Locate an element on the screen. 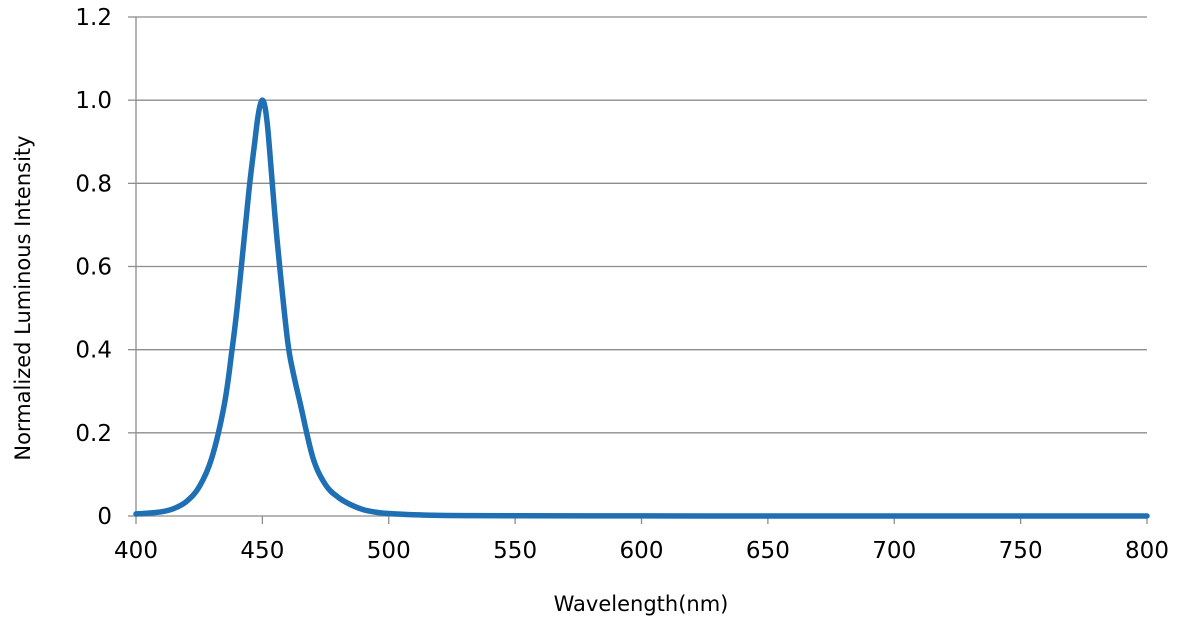  x-tick-label: 450 is located at coordinates (262, 551).